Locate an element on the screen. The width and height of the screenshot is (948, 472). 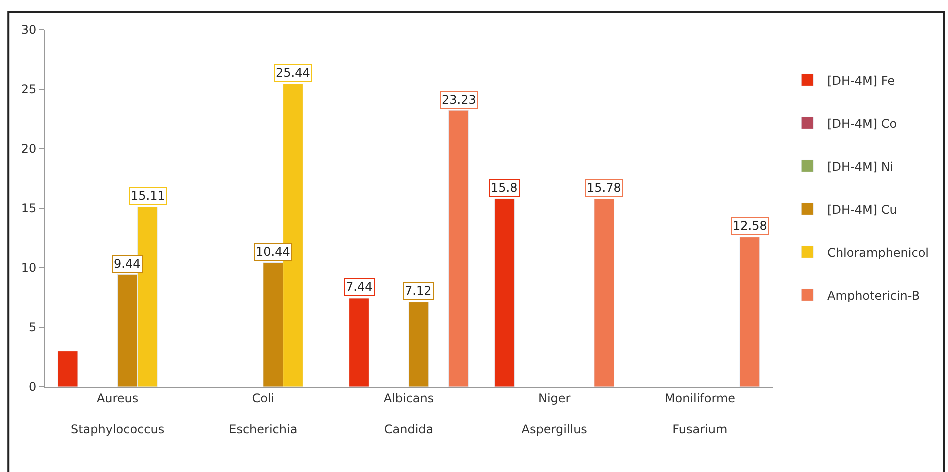
y-tick-label: 10 is located at coordinates (29, 268).